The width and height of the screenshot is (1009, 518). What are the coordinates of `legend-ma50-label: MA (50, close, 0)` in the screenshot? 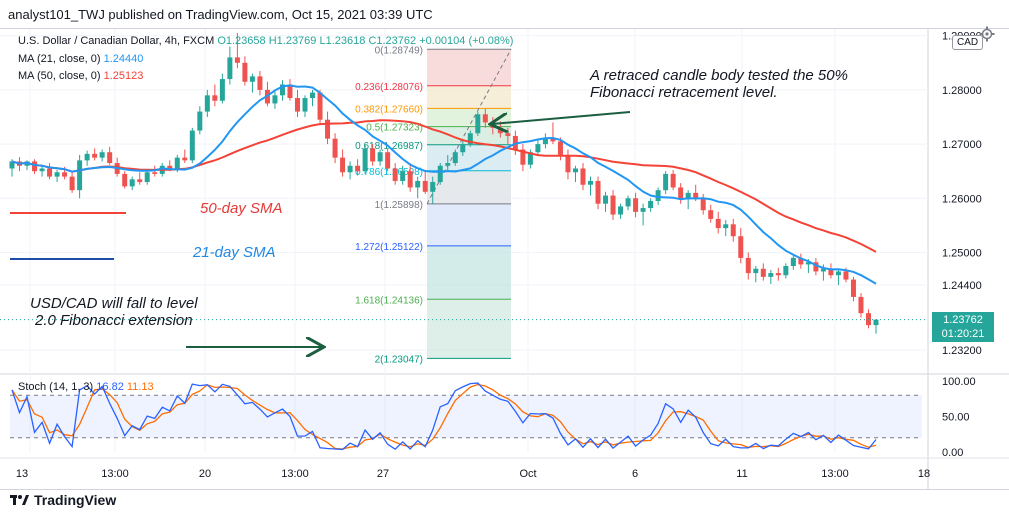 It's located at (59, 76).